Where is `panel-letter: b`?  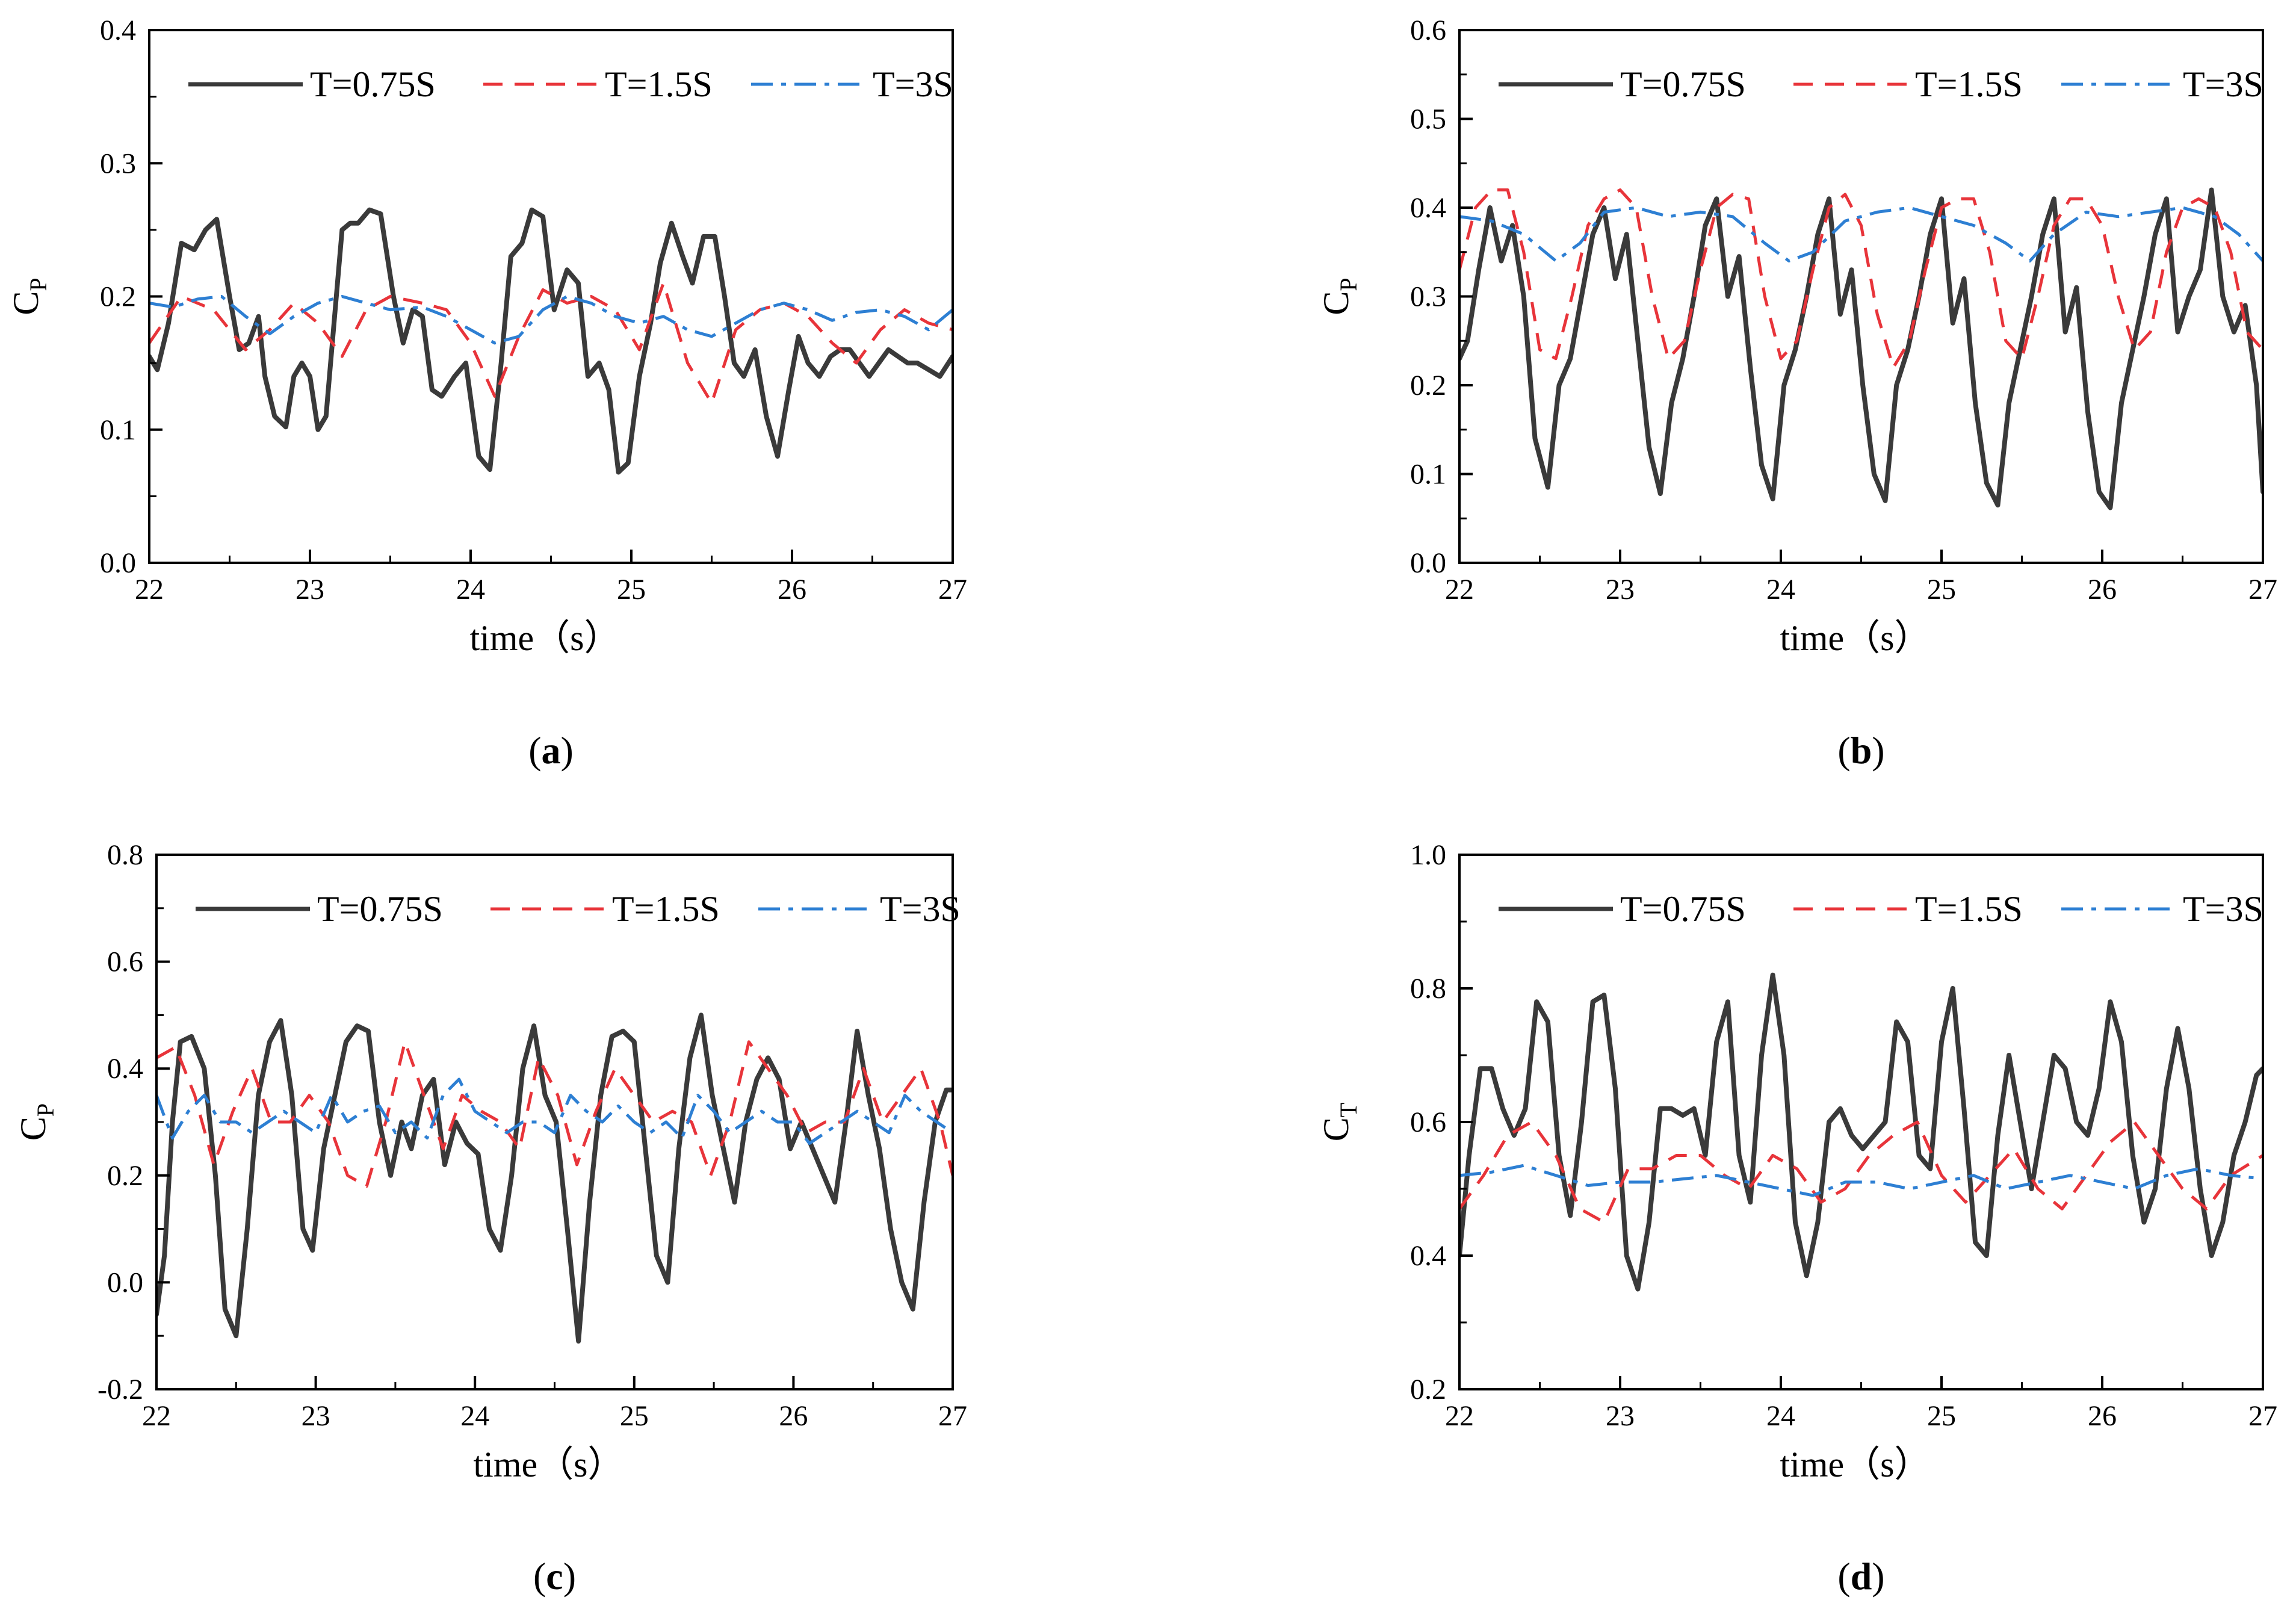 panel-letter: b is located at coordinates (1862, 750).